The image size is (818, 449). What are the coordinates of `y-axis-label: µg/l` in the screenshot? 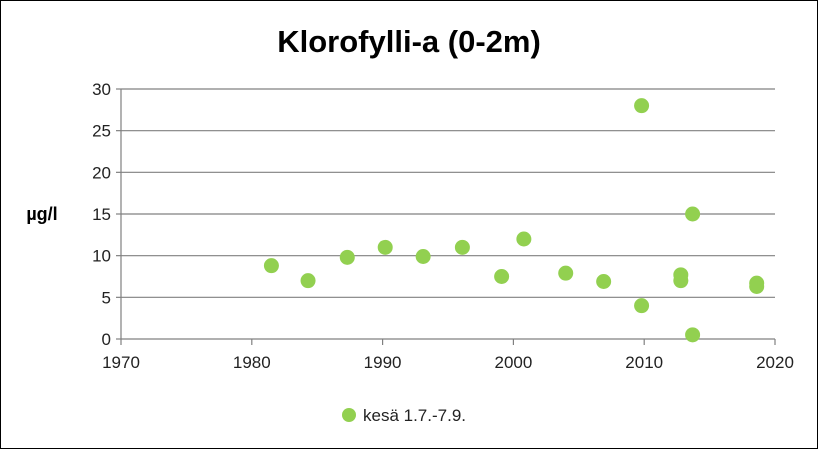 It's located at (41, 214).